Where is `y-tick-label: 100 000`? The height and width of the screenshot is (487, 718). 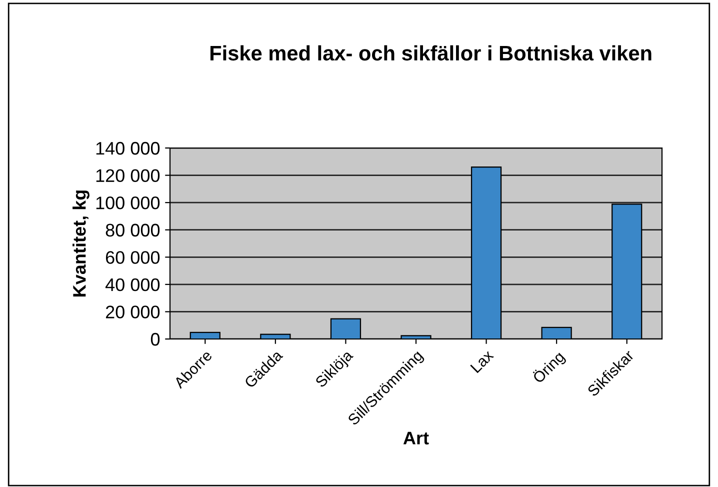
y-tick-label: 100 000 is located at coordinates (128, 203).